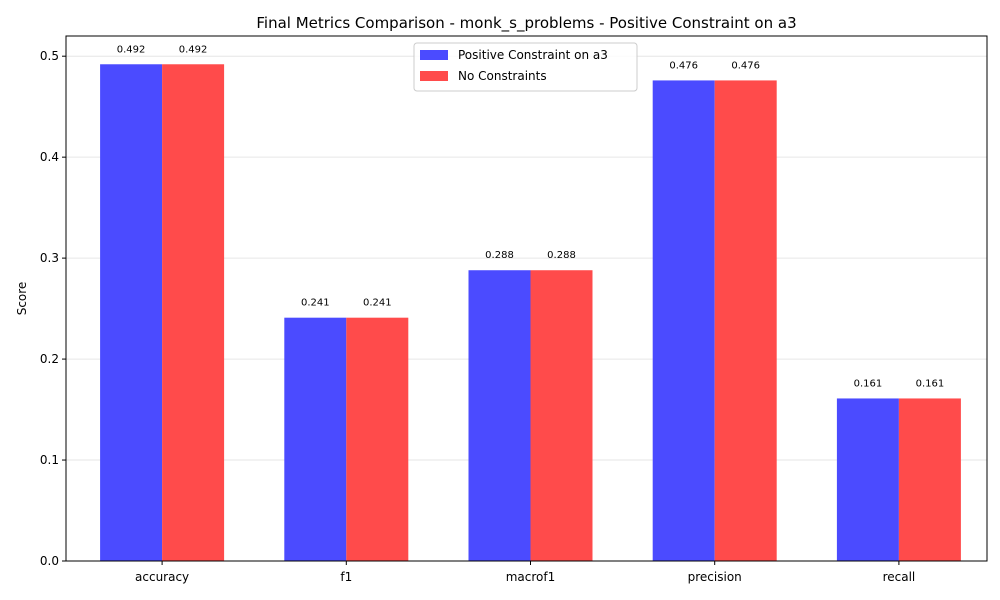 The width and height of the screenshot is (1000, 600). I want to click on x-tick-label: f1, so click(346, 577).